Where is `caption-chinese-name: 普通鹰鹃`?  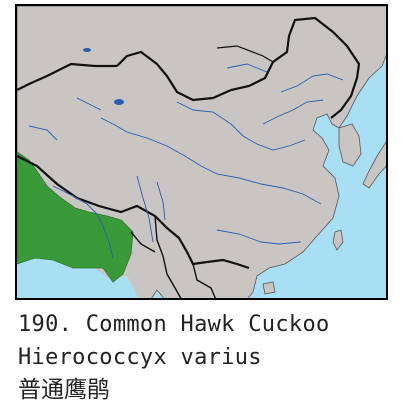
caption-chinese-name: 普通鹰鹃 is located at coordinates (64, 390).